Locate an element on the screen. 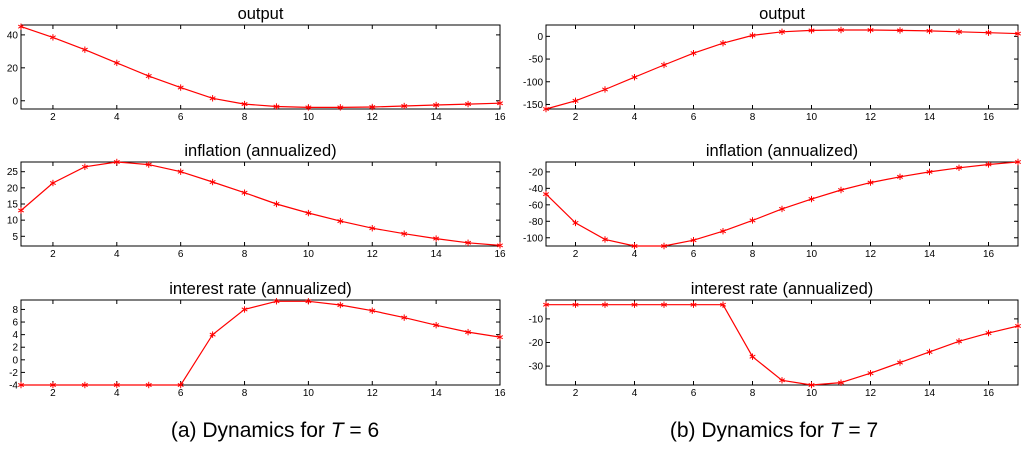 This screenshot has height=449, width=1024. panel-a-row0-ytick-label: 0 is located at coordinates (15, 101).